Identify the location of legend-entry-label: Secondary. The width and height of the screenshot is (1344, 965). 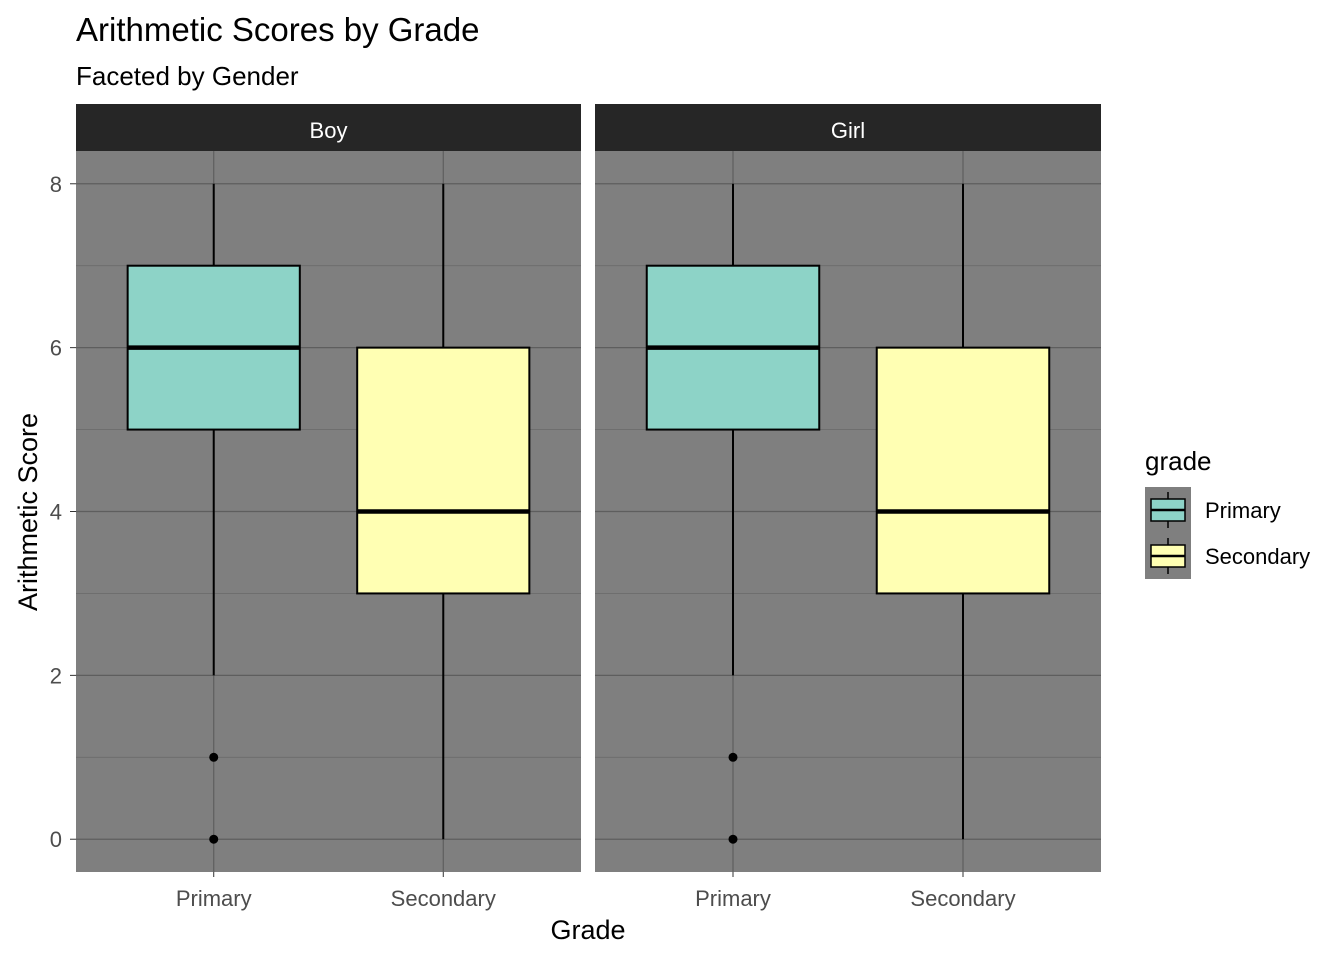
(1257, 556).